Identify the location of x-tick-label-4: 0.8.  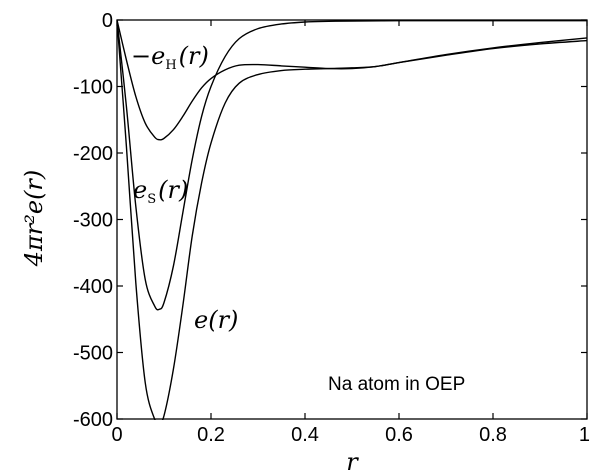
(493, 435).